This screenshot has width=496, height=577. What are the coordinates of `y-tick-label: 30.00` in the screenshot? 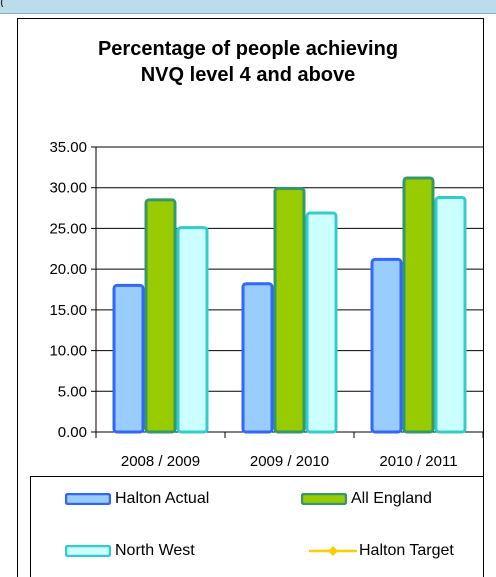 It's located at (68, 188).